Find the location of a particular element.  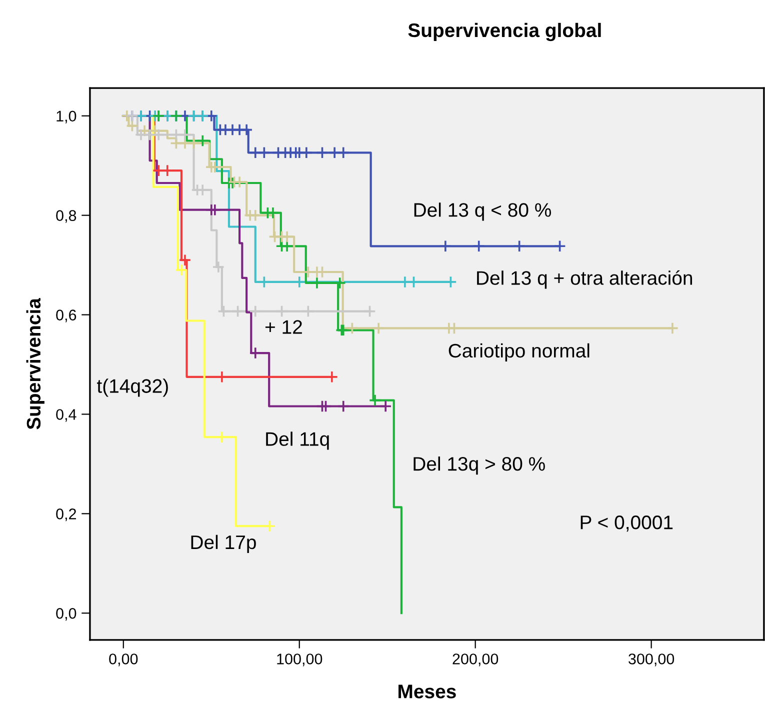

y-tick-label: 1,0 is located at coordinates (66, 117).